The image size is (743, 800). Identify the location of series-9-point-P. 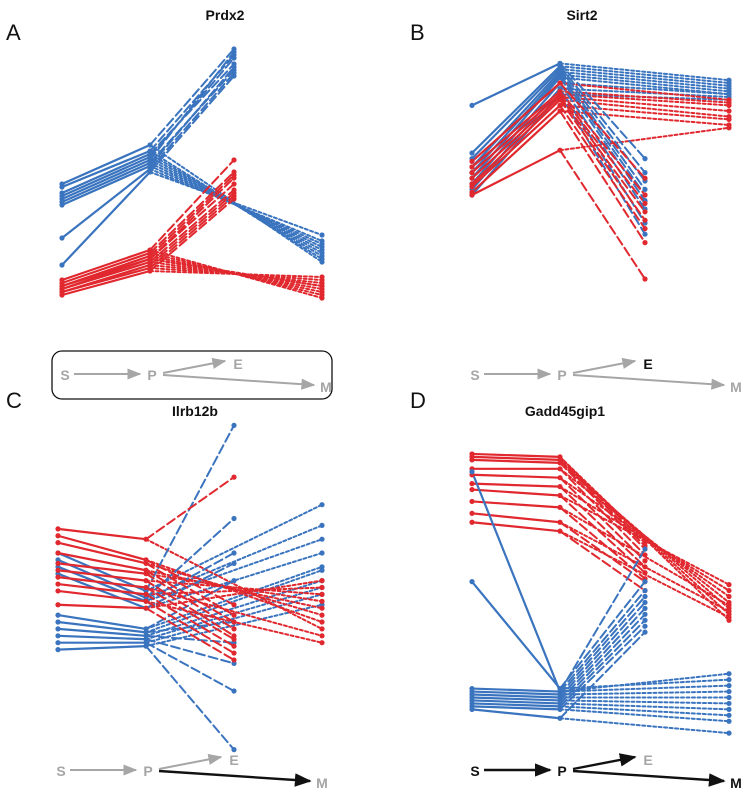
(150, 172).